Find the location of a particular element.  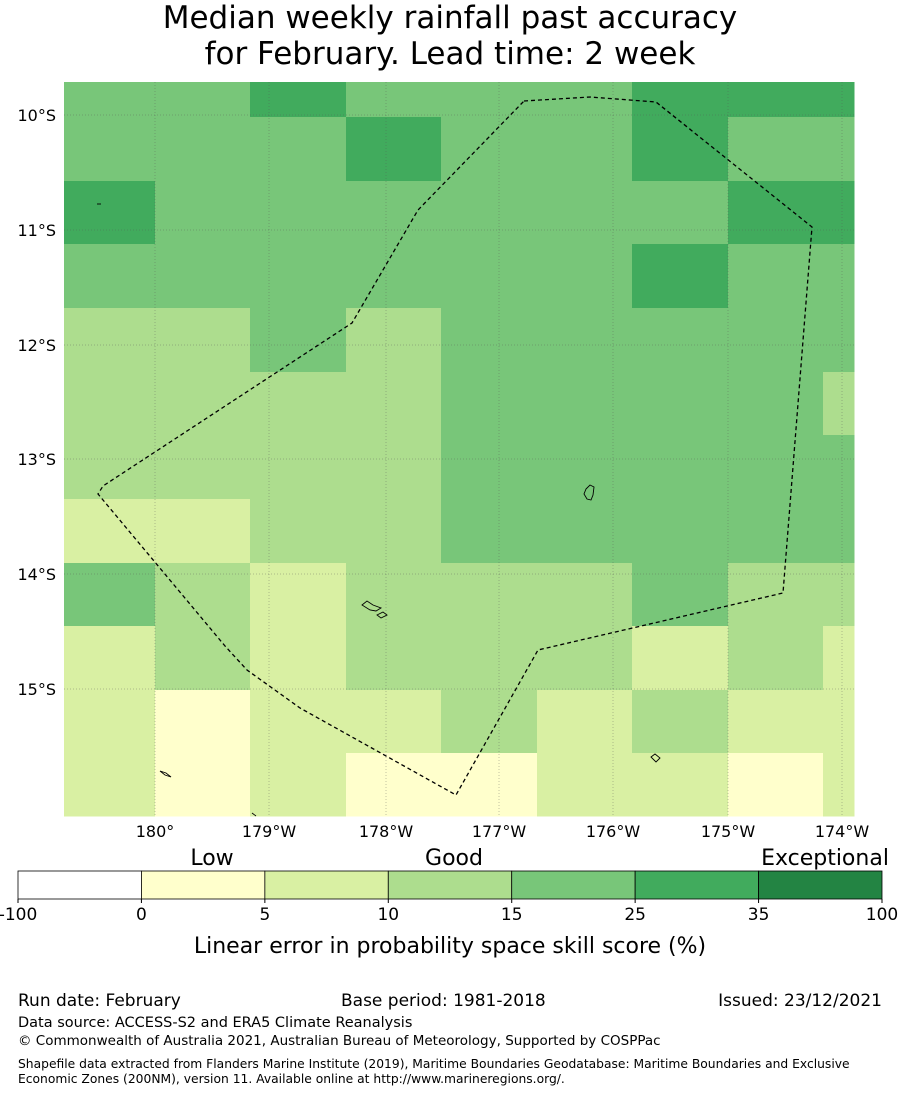

island-bottom-edge is located at coordinates (254, 814).